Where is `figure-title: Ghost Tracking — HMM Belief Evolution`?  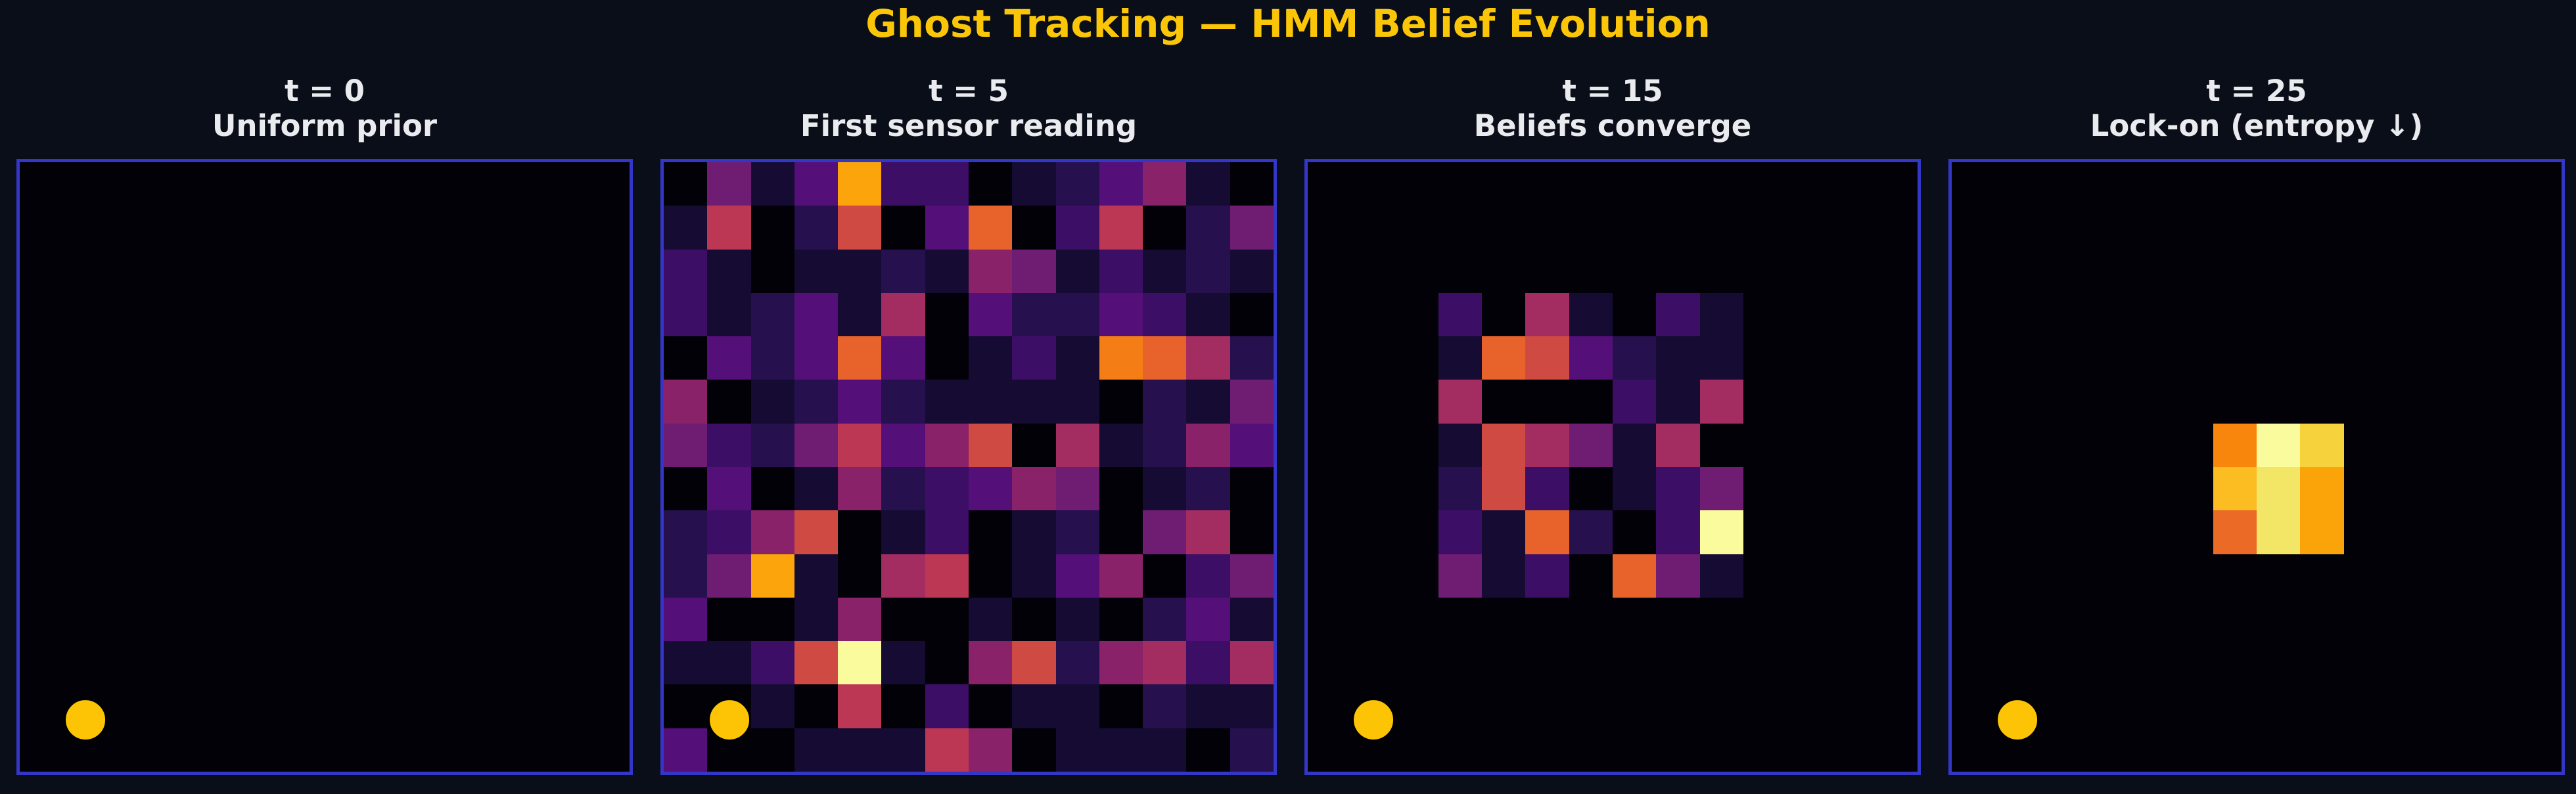 figure-title: Ghost Tracking — HMM Belief Evolution is located at coordinates (1288, 23).